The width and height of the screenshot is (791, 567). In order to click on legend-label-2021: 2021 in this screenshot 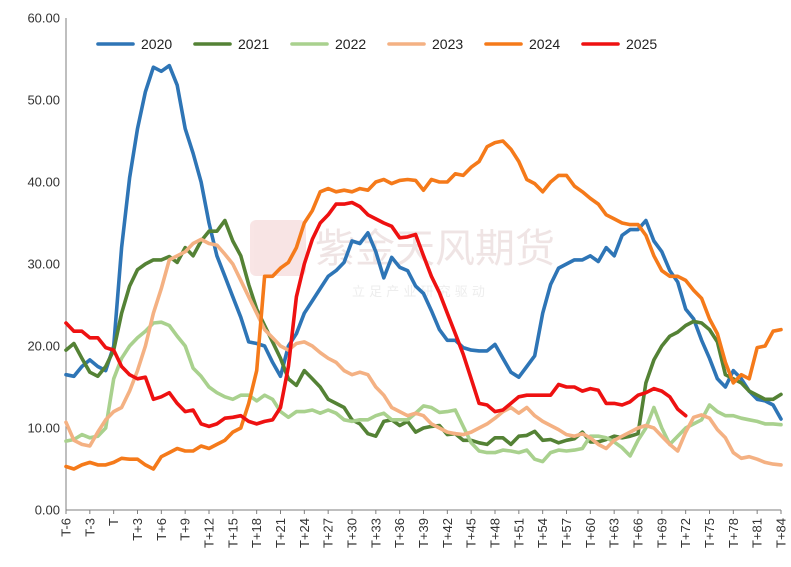, I will do `click(253, 44)`.